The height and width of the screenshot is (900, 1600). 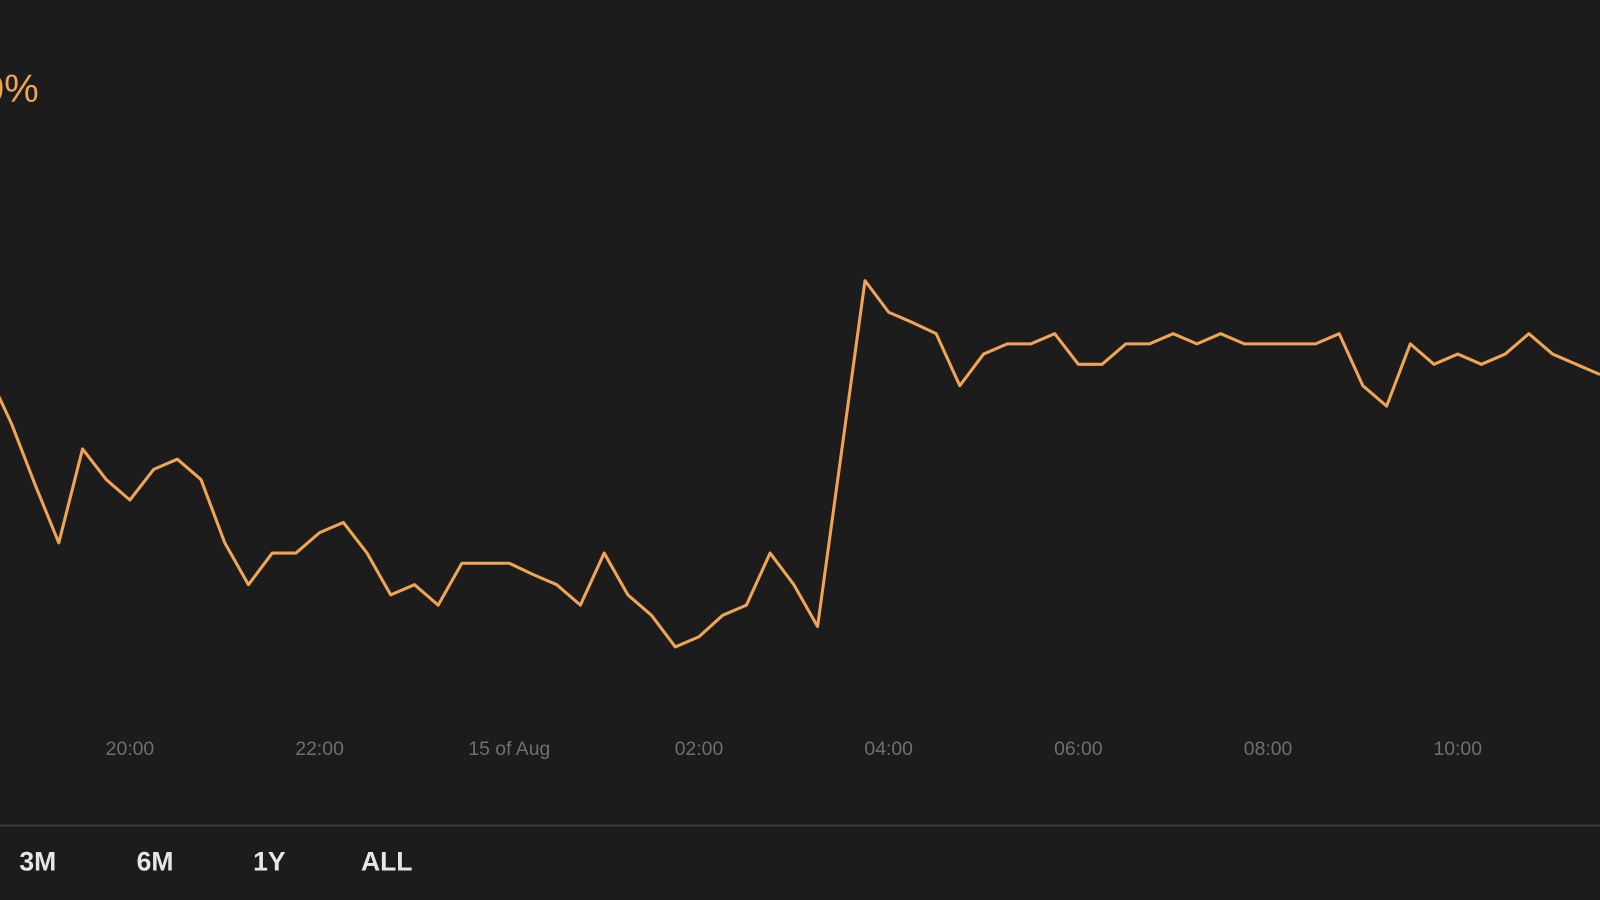 I want to click on x-tick-label: 20:00, so click(x=130, y=749).